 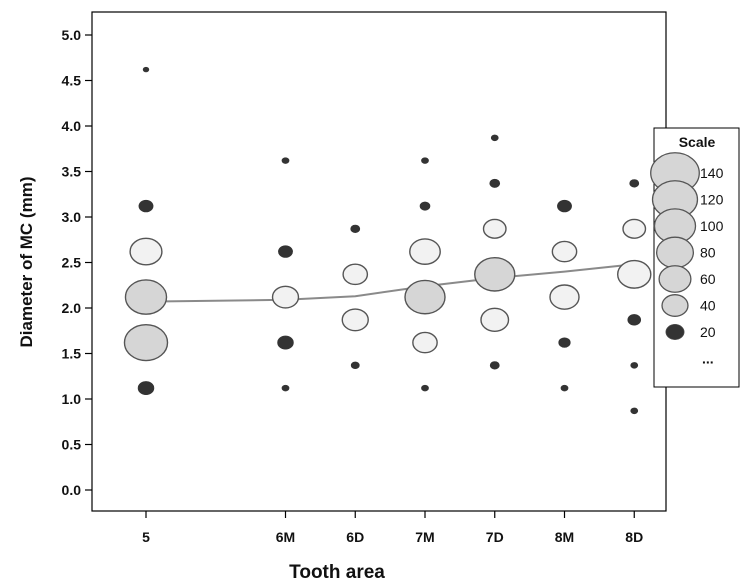 I want to click on x-tick-label: 8M, so click(x=564, y=537).